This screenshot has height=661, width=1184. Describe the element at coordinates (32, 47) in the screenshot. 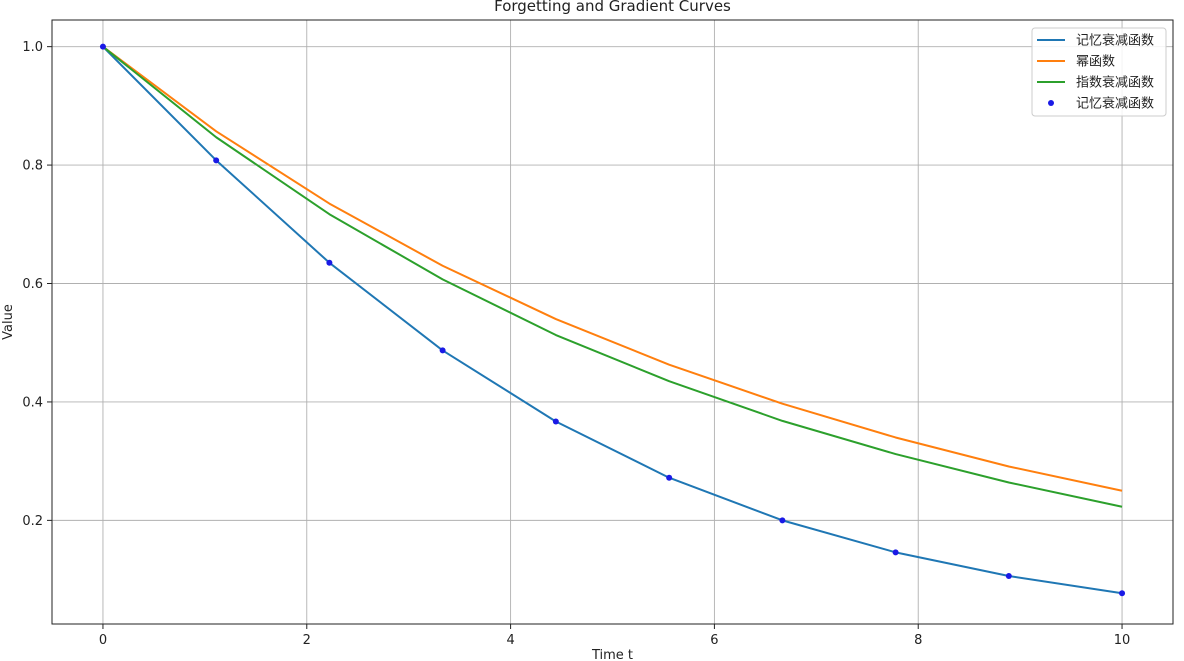

I see `y-tick-label: 1.0` at that location.